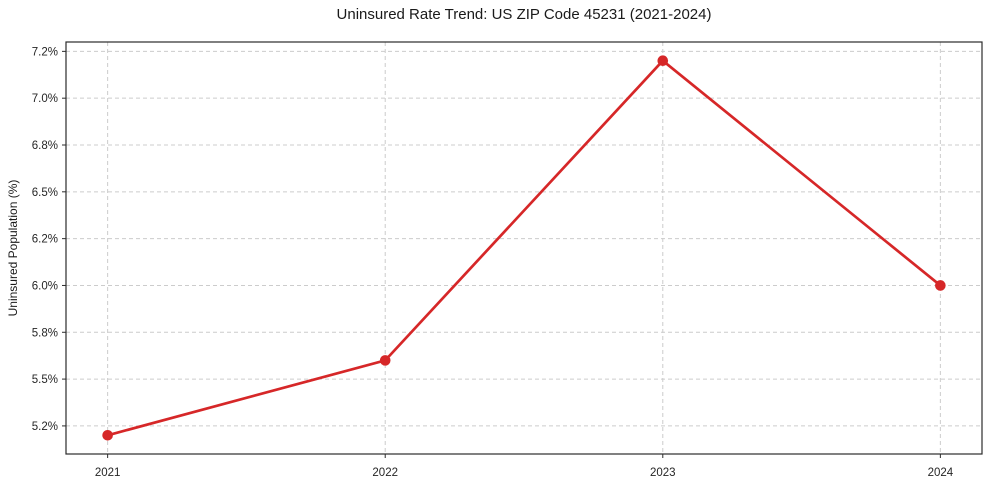 The image size is (989, 490). What do you see at coordinates (45, 427) in the screenshot?
I see `y-tick-label: 5.2%` at bounding box center [45, 427].